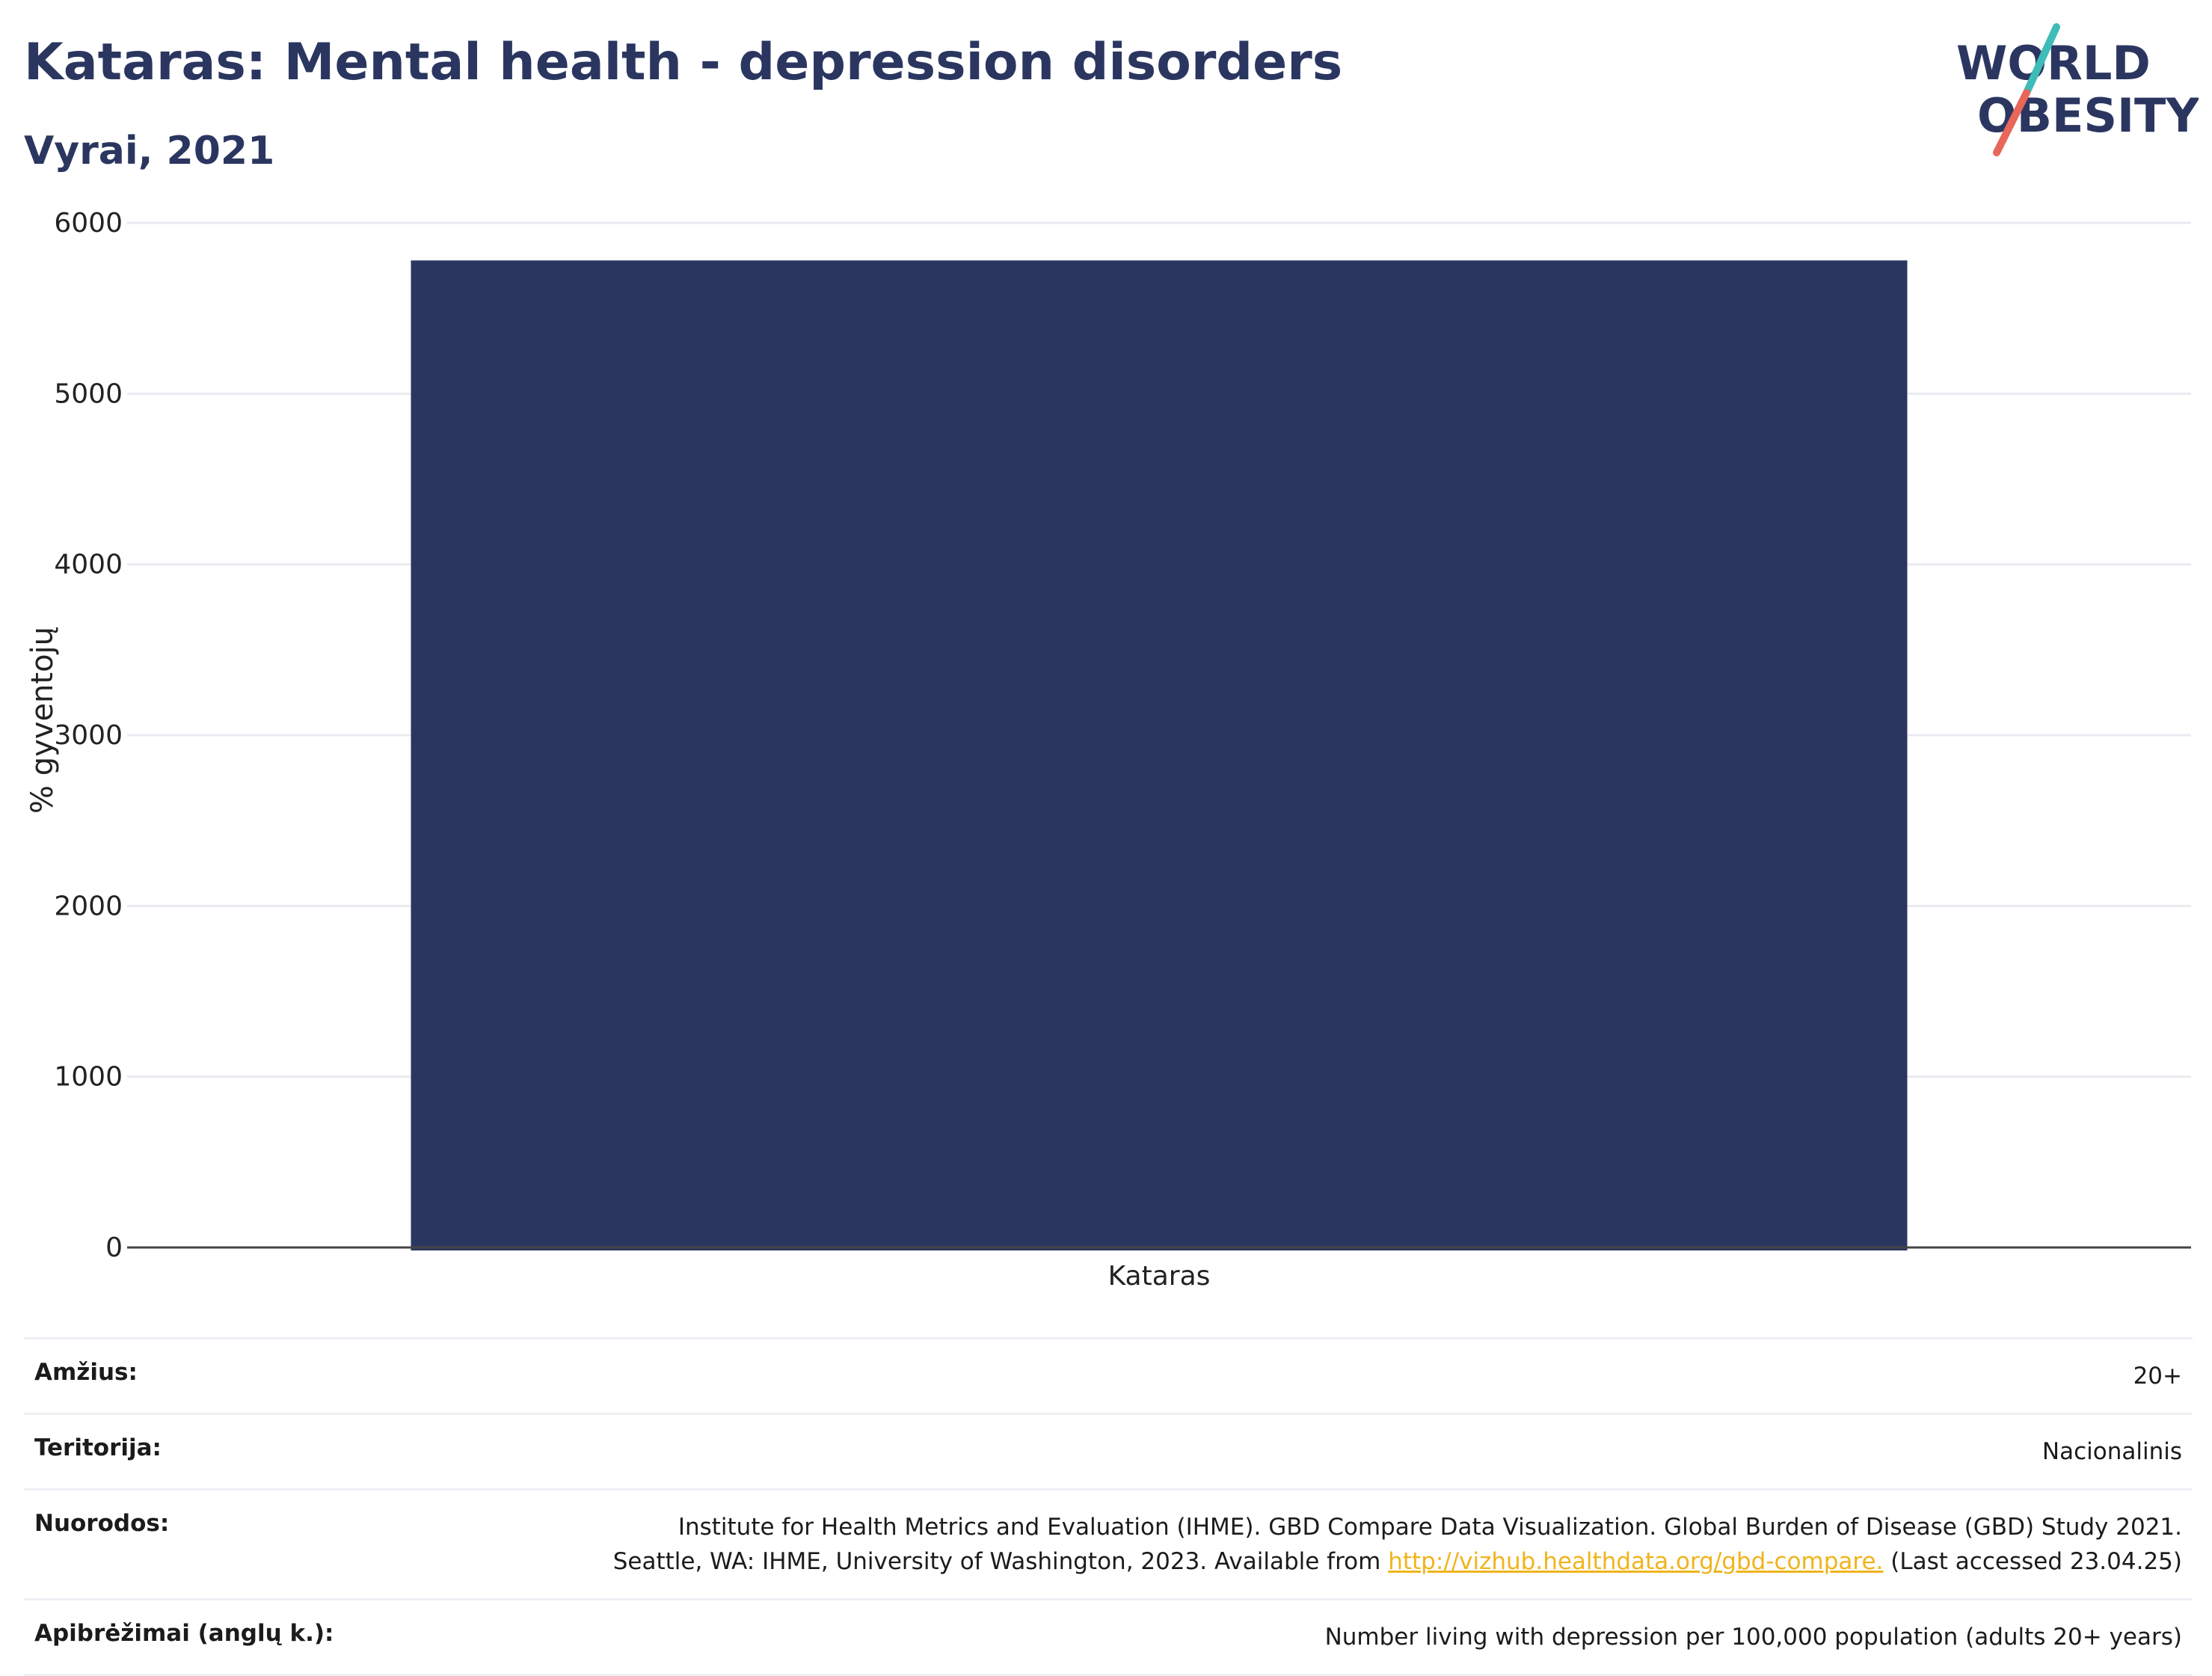  I want to click on x-tick-labels: Kataras, so click(1159, 1276).